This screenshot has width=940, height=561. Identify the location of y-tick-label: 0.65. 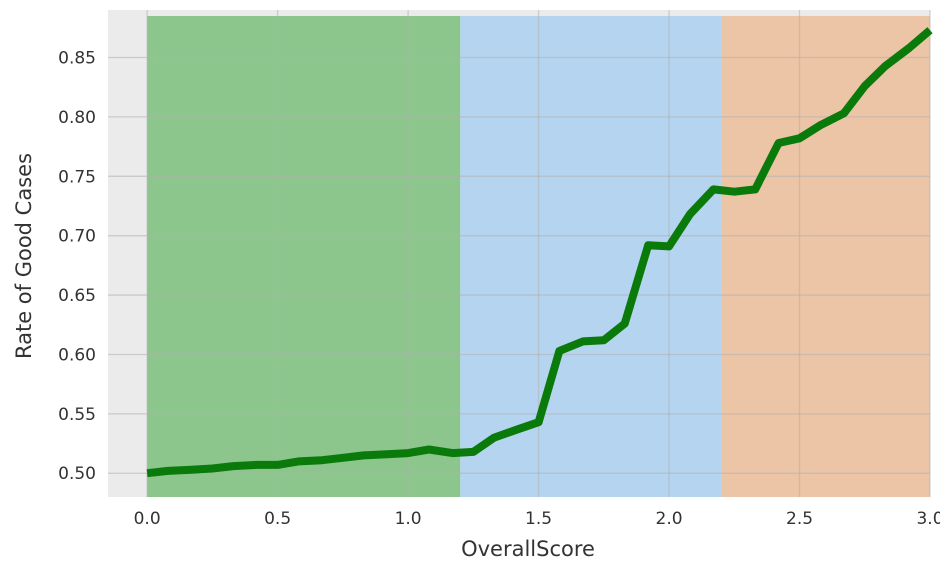
(77, 296).